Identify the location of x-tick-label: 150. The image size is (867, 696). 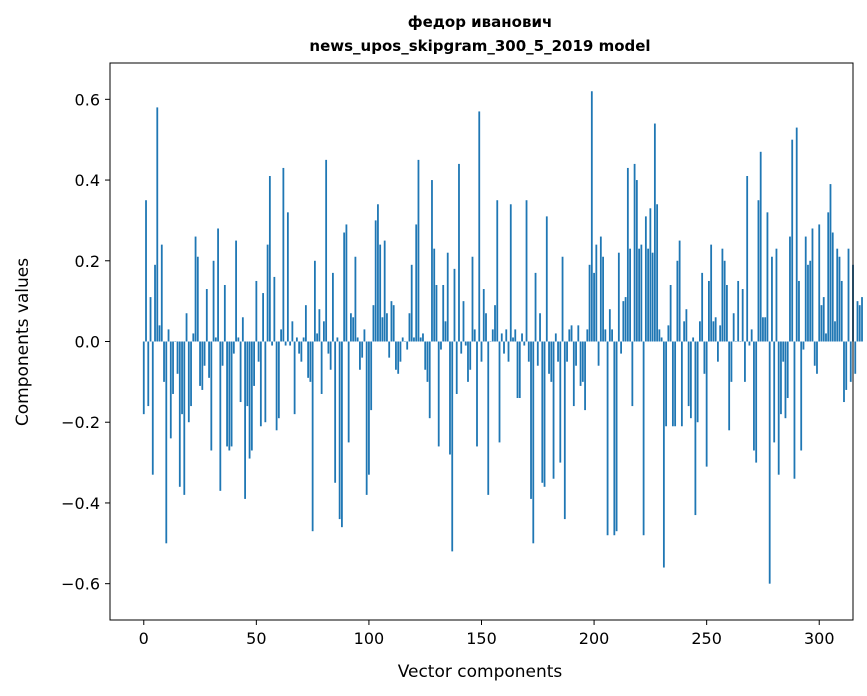
(481, 638).